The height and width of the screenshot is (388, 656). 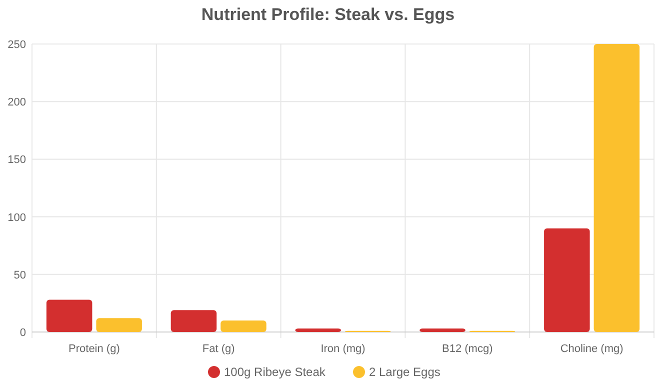 What do you see at coordinates (23, 333) in the screenshot?
I see `y-tick-label: 0` at bounding box center [23, 333].